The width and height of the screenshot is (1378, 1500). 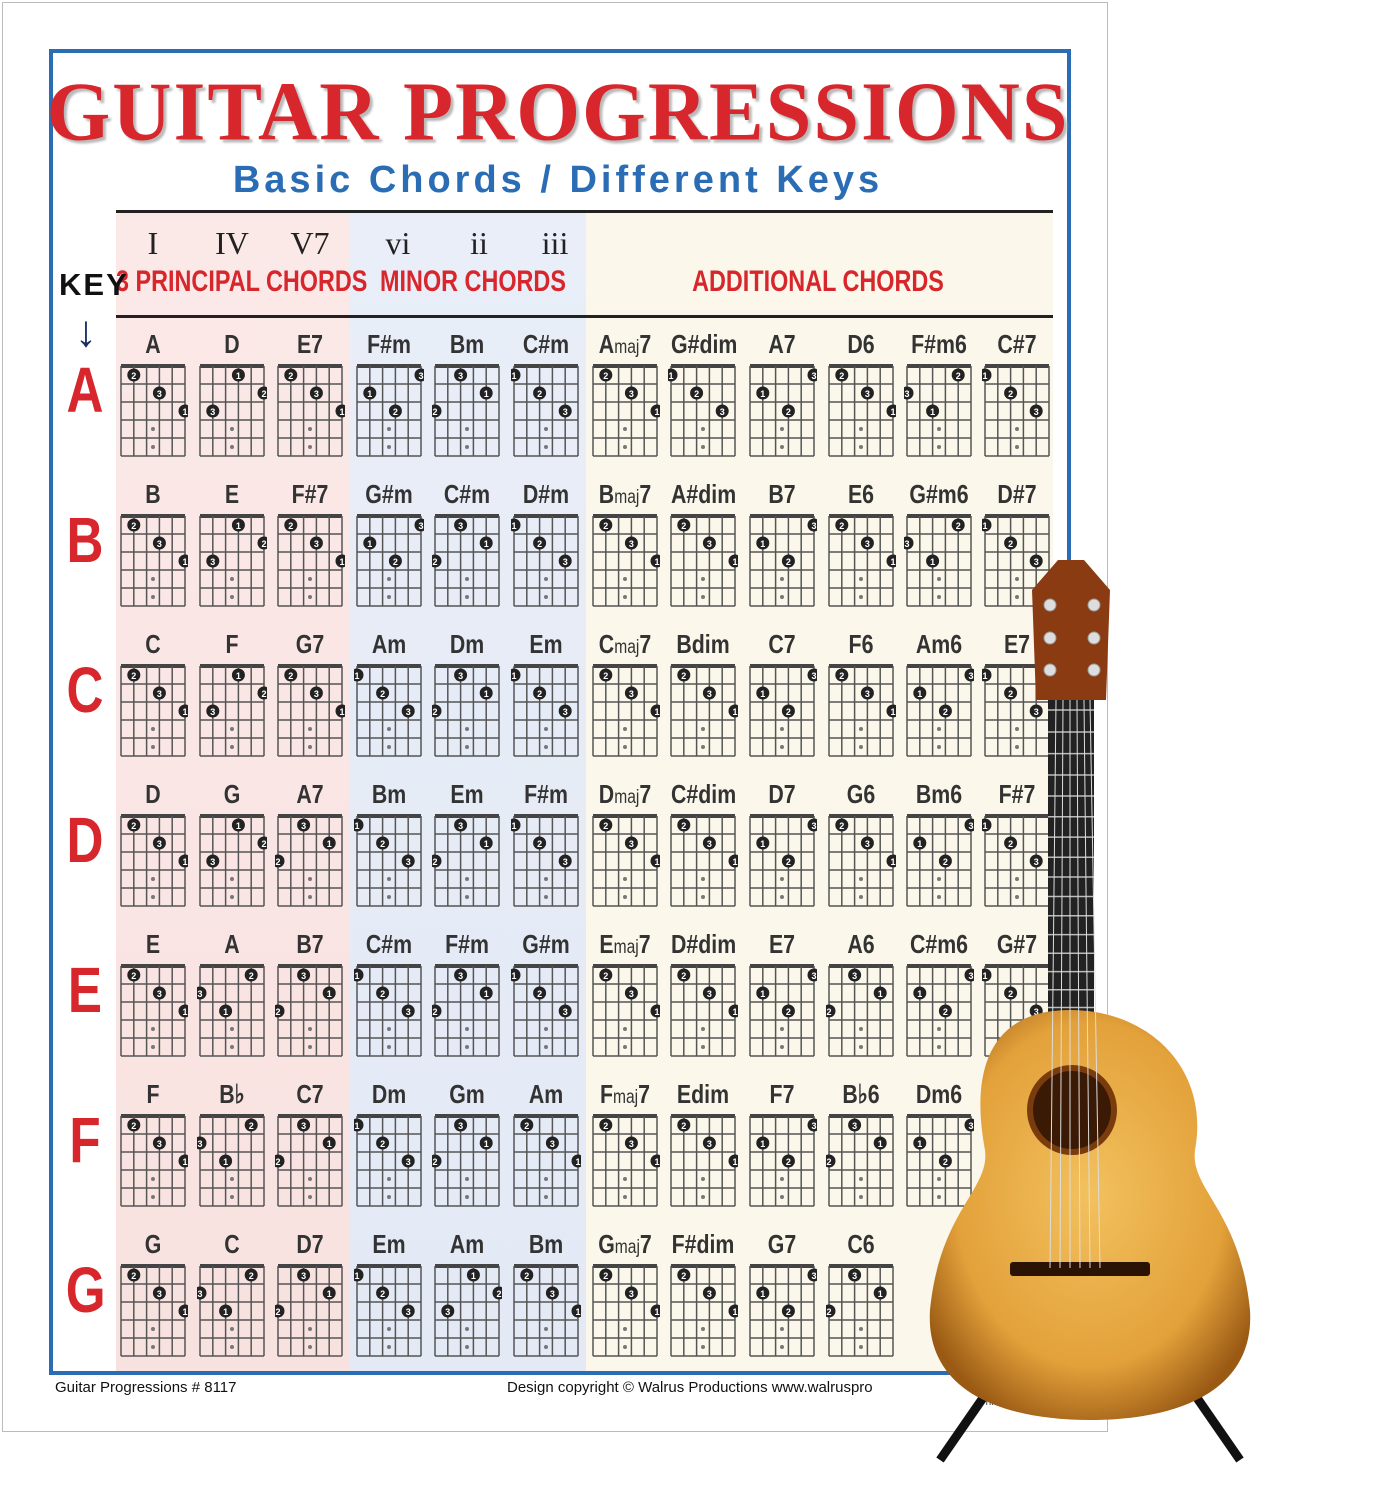 I want to click on chord-diagram: A#dim 1 2 3, so click(x=703, y=544).